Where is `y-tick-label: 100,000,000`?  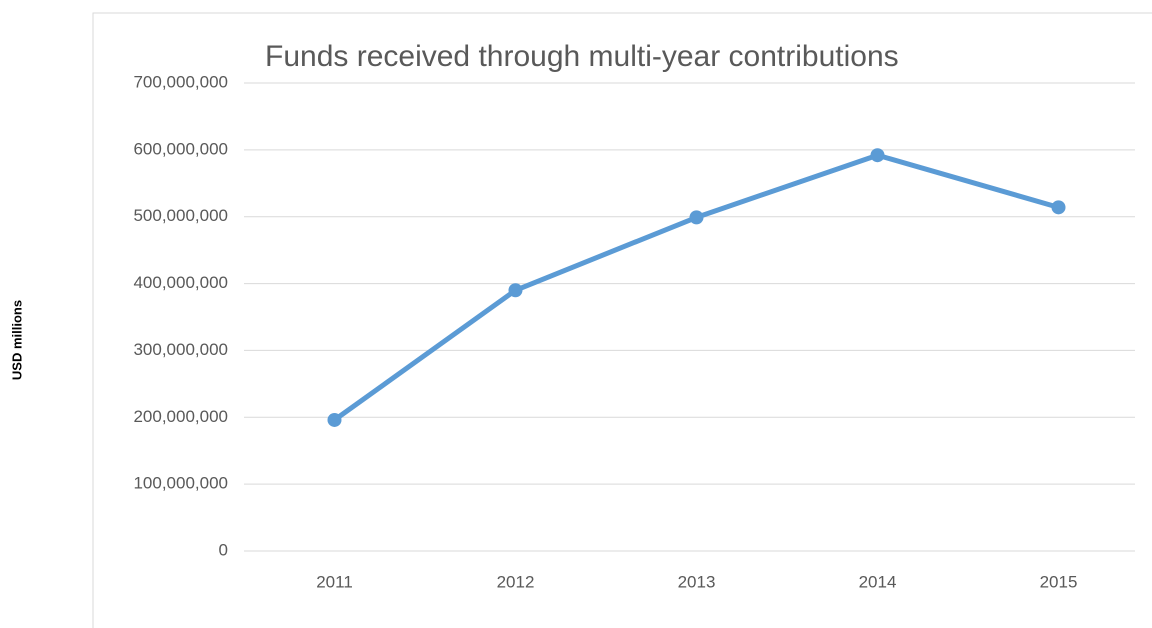
y-tick-label: 100,000,000 is located at coordinates (180, 483).